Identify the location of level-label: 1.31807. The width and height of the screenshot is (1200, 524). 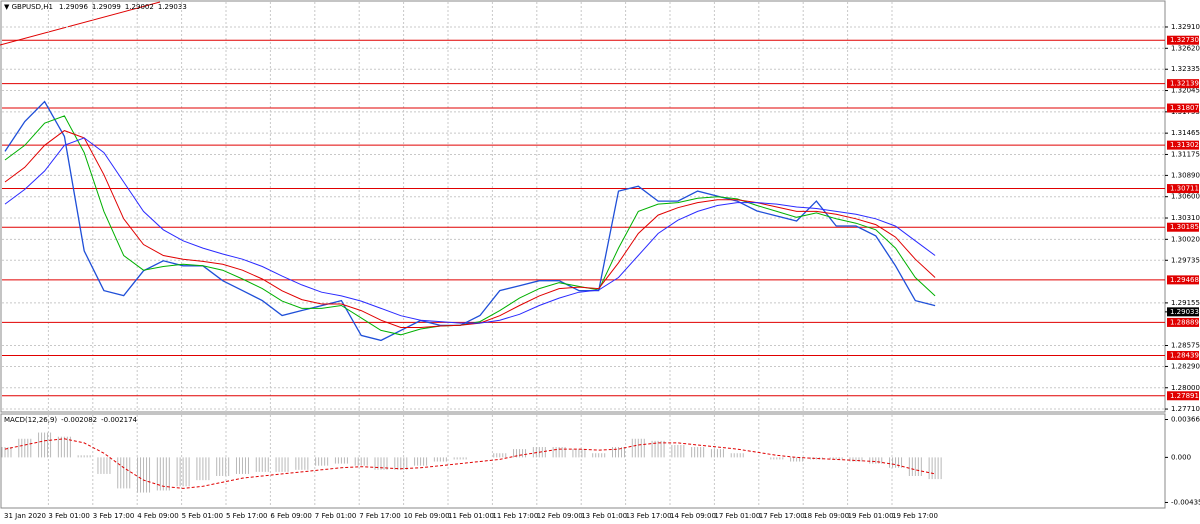
(1184, 108).